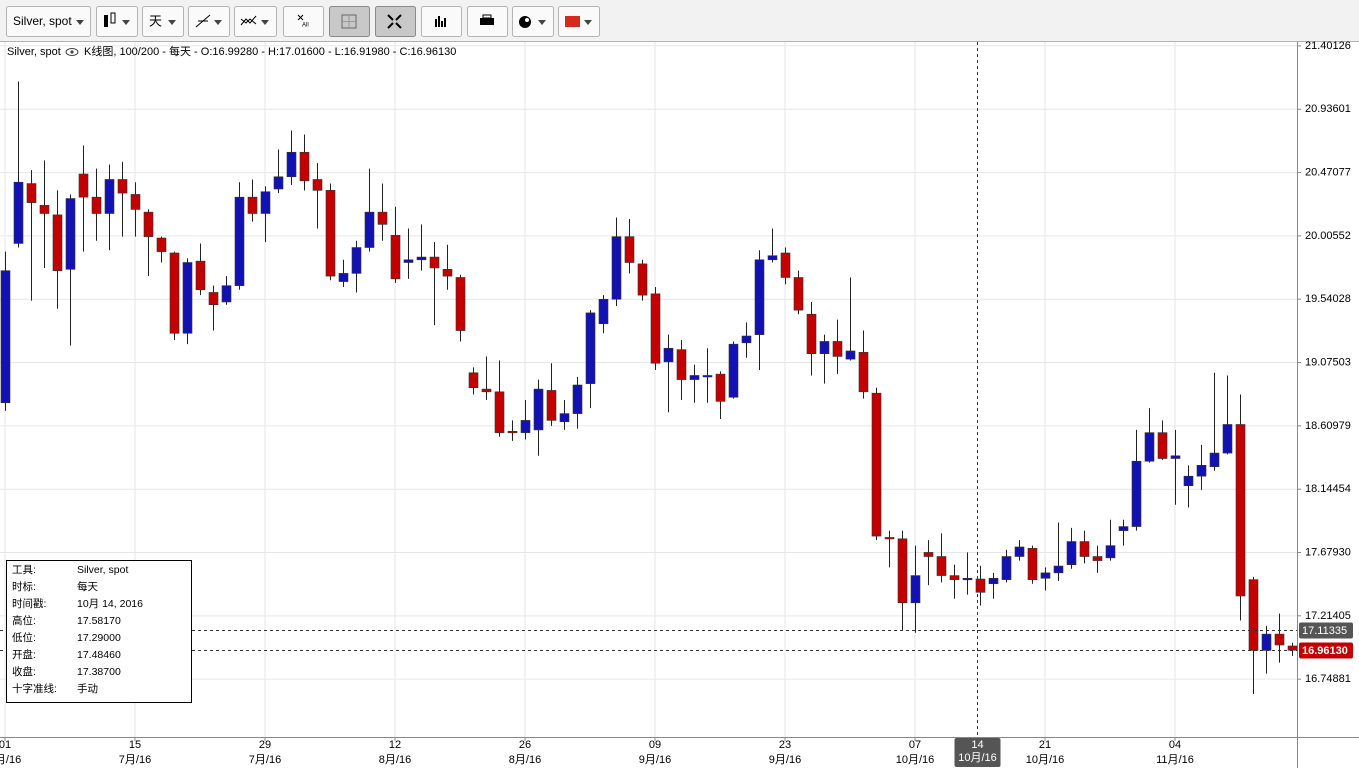  I want to click on last-price-label: 16.96130, so click(1325, 651).